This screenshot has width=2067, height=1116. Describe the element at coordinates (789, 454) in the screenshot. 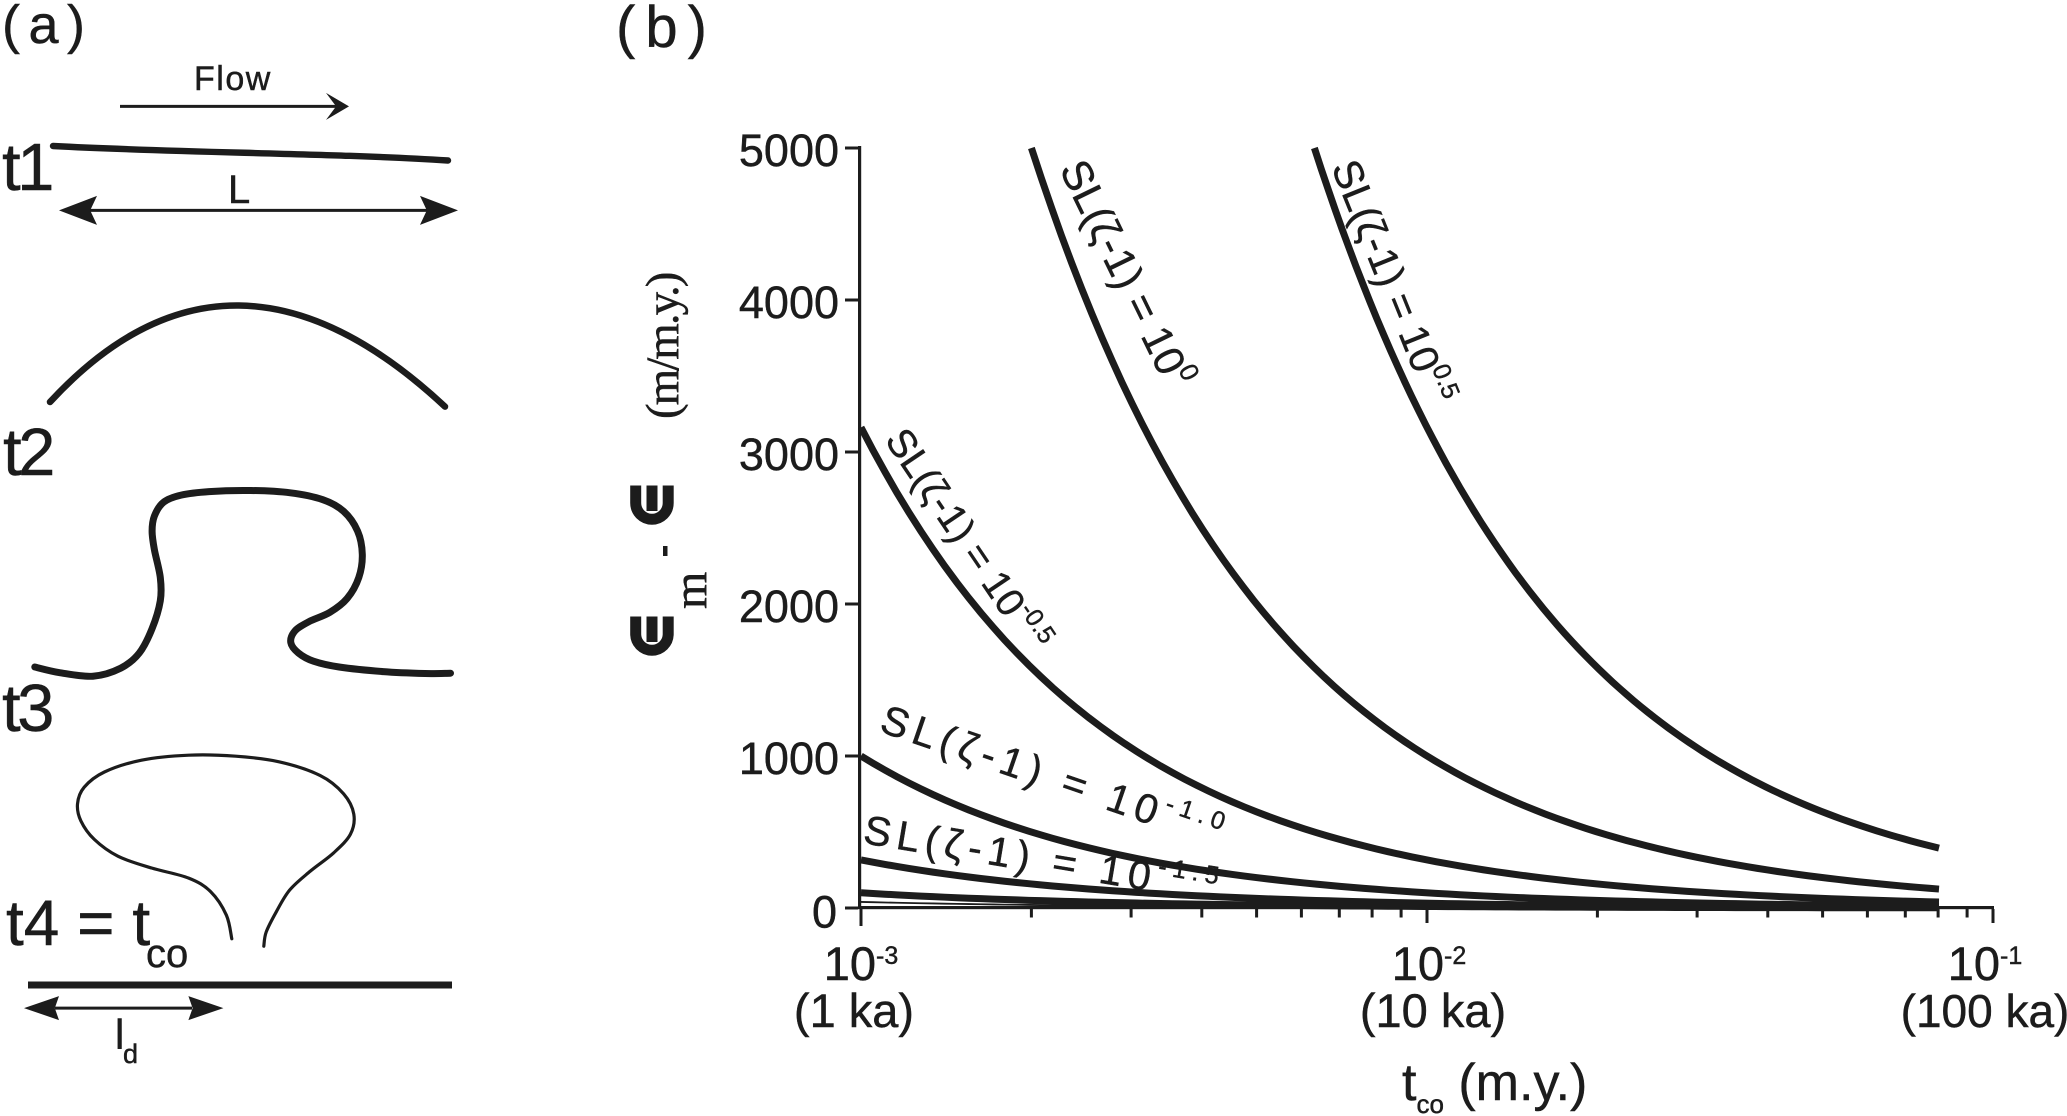

I see `svg-text: 3000` at that location.